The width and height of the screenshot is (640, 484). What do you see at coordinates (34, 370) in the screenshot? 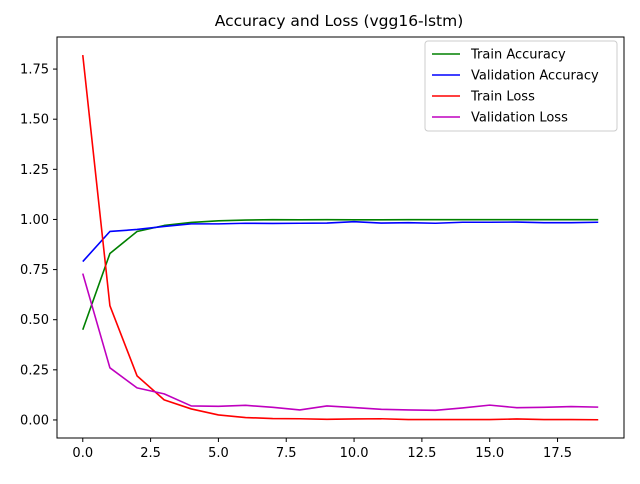
I see `y-tick-label: 0.25` at bounding box center [34, 370].